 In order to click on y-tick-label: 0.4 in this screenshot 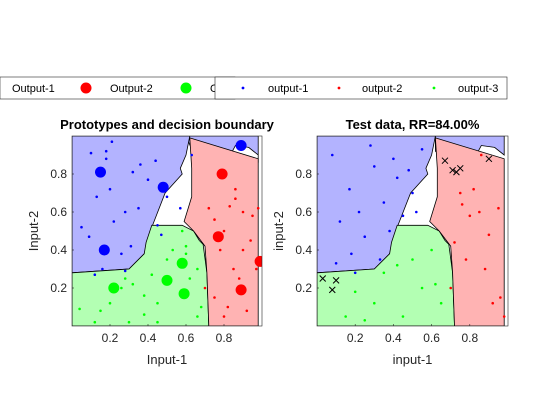, I will do `click(58, 250)`.